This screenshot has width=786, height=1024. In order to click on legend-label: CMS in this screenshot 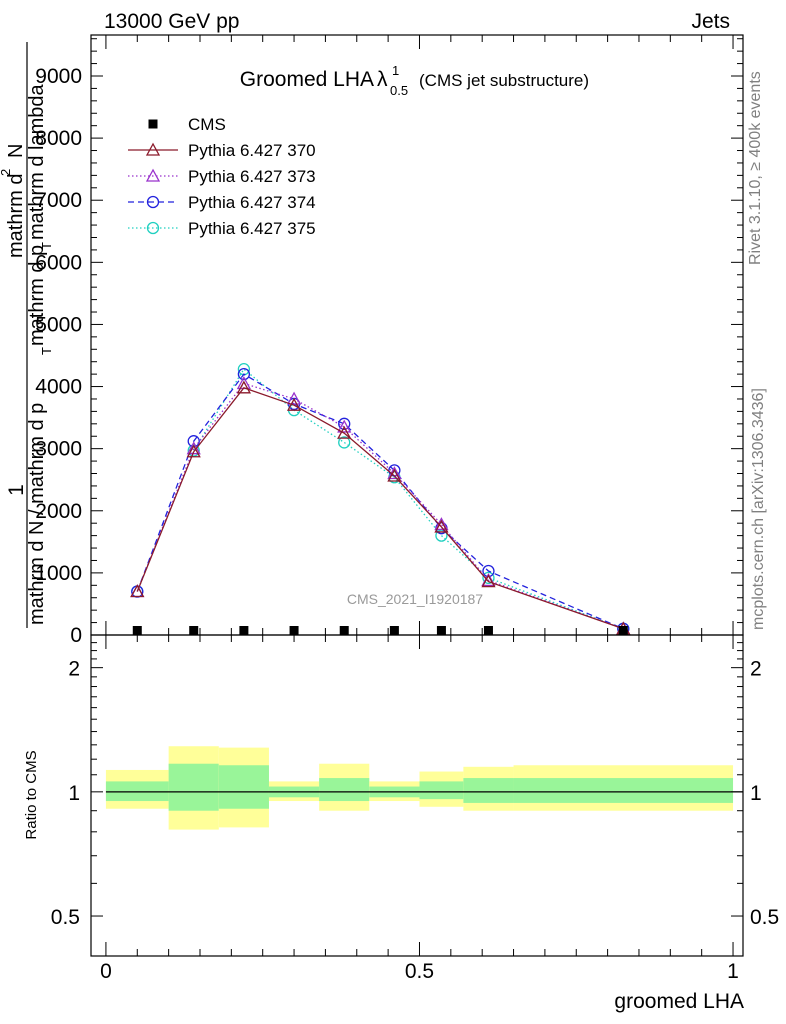, I will do `click(207, 124)`.